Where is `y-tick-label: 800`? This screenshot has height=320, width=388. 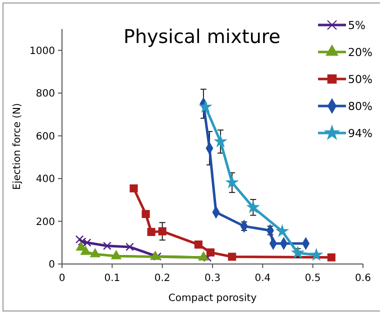
y-tick-label: 800 is located at coordinates (45, 94).